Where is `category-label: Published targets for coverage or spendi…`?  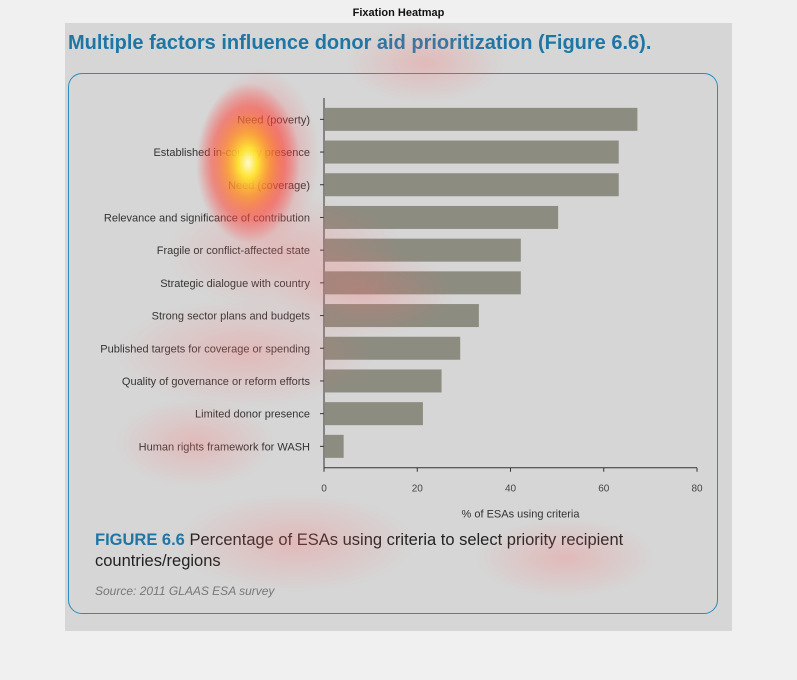 category-label: Published targets for coverage or spendi… is located at coordinates (205, 349).